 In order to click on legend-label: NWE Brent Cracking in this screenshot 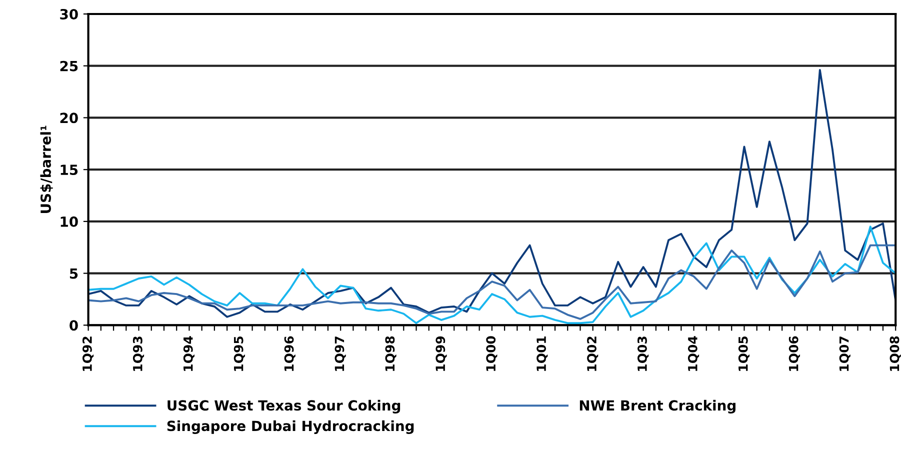, I will do `click(658, 407)`.